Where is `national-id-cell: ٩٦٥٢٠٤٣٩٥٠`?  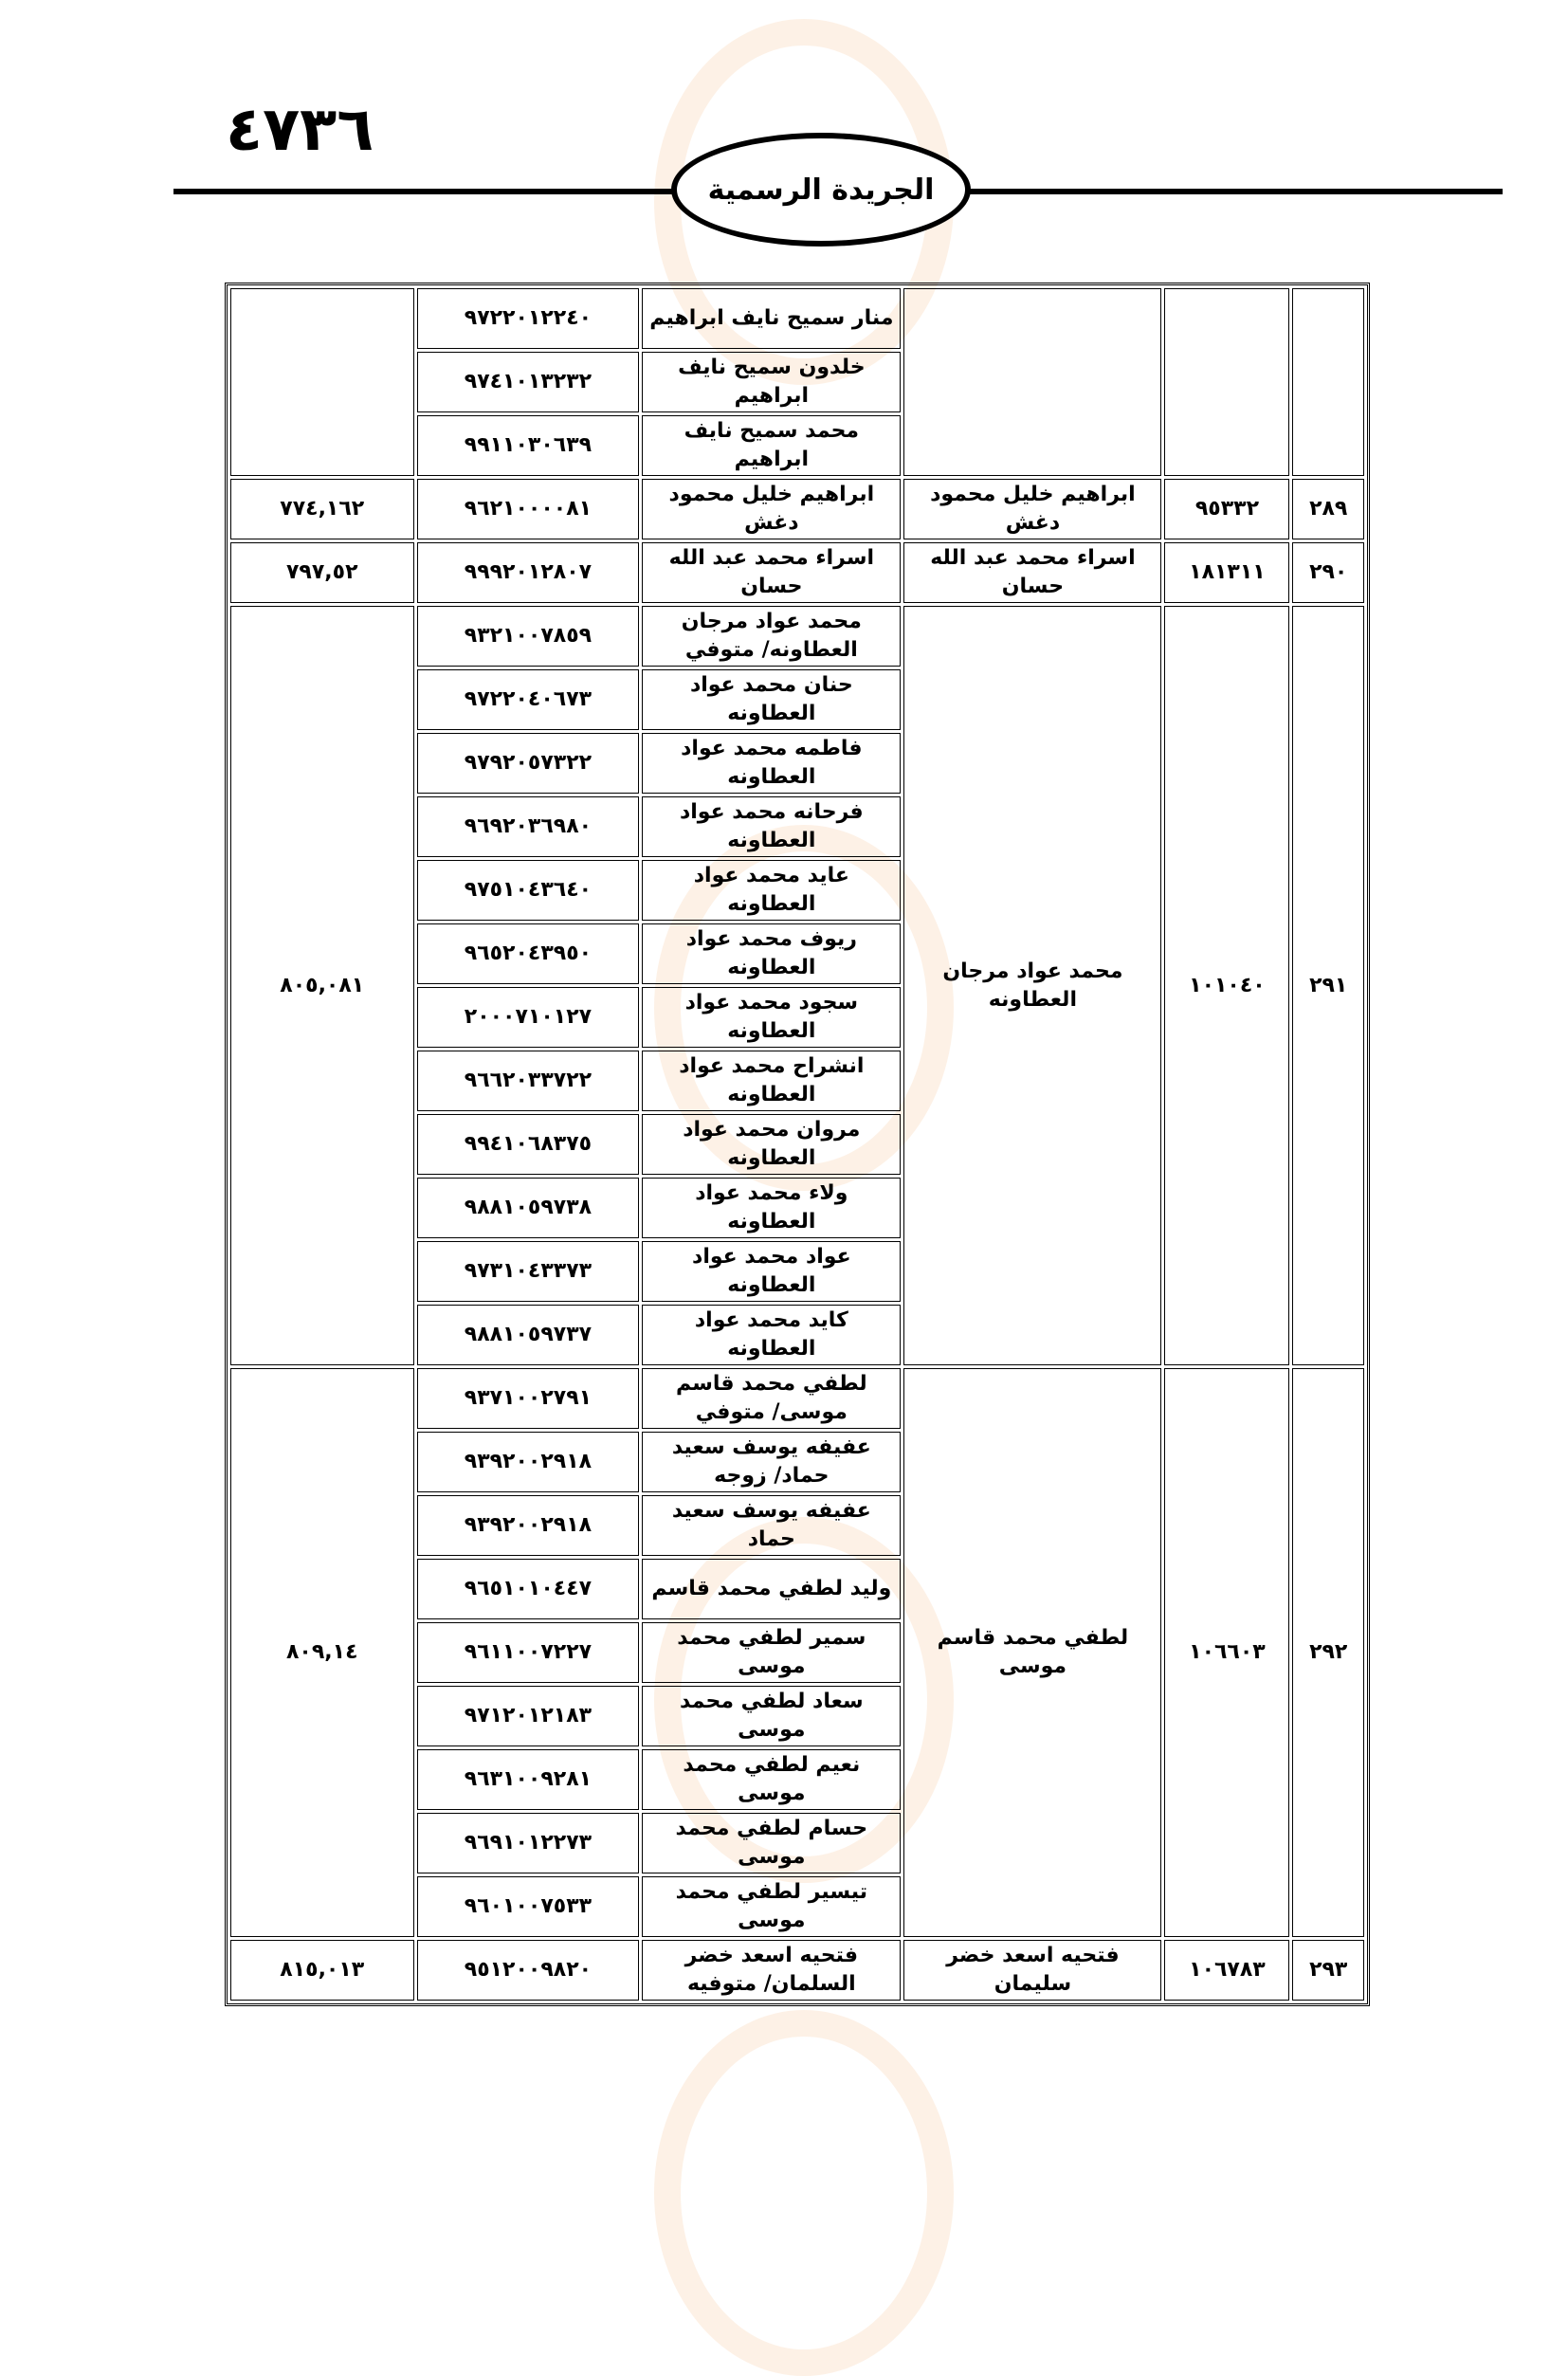
national-id-cell: ٩٦٥٢٠٤٣٩٥٠ is located at coordinates (528, 953).